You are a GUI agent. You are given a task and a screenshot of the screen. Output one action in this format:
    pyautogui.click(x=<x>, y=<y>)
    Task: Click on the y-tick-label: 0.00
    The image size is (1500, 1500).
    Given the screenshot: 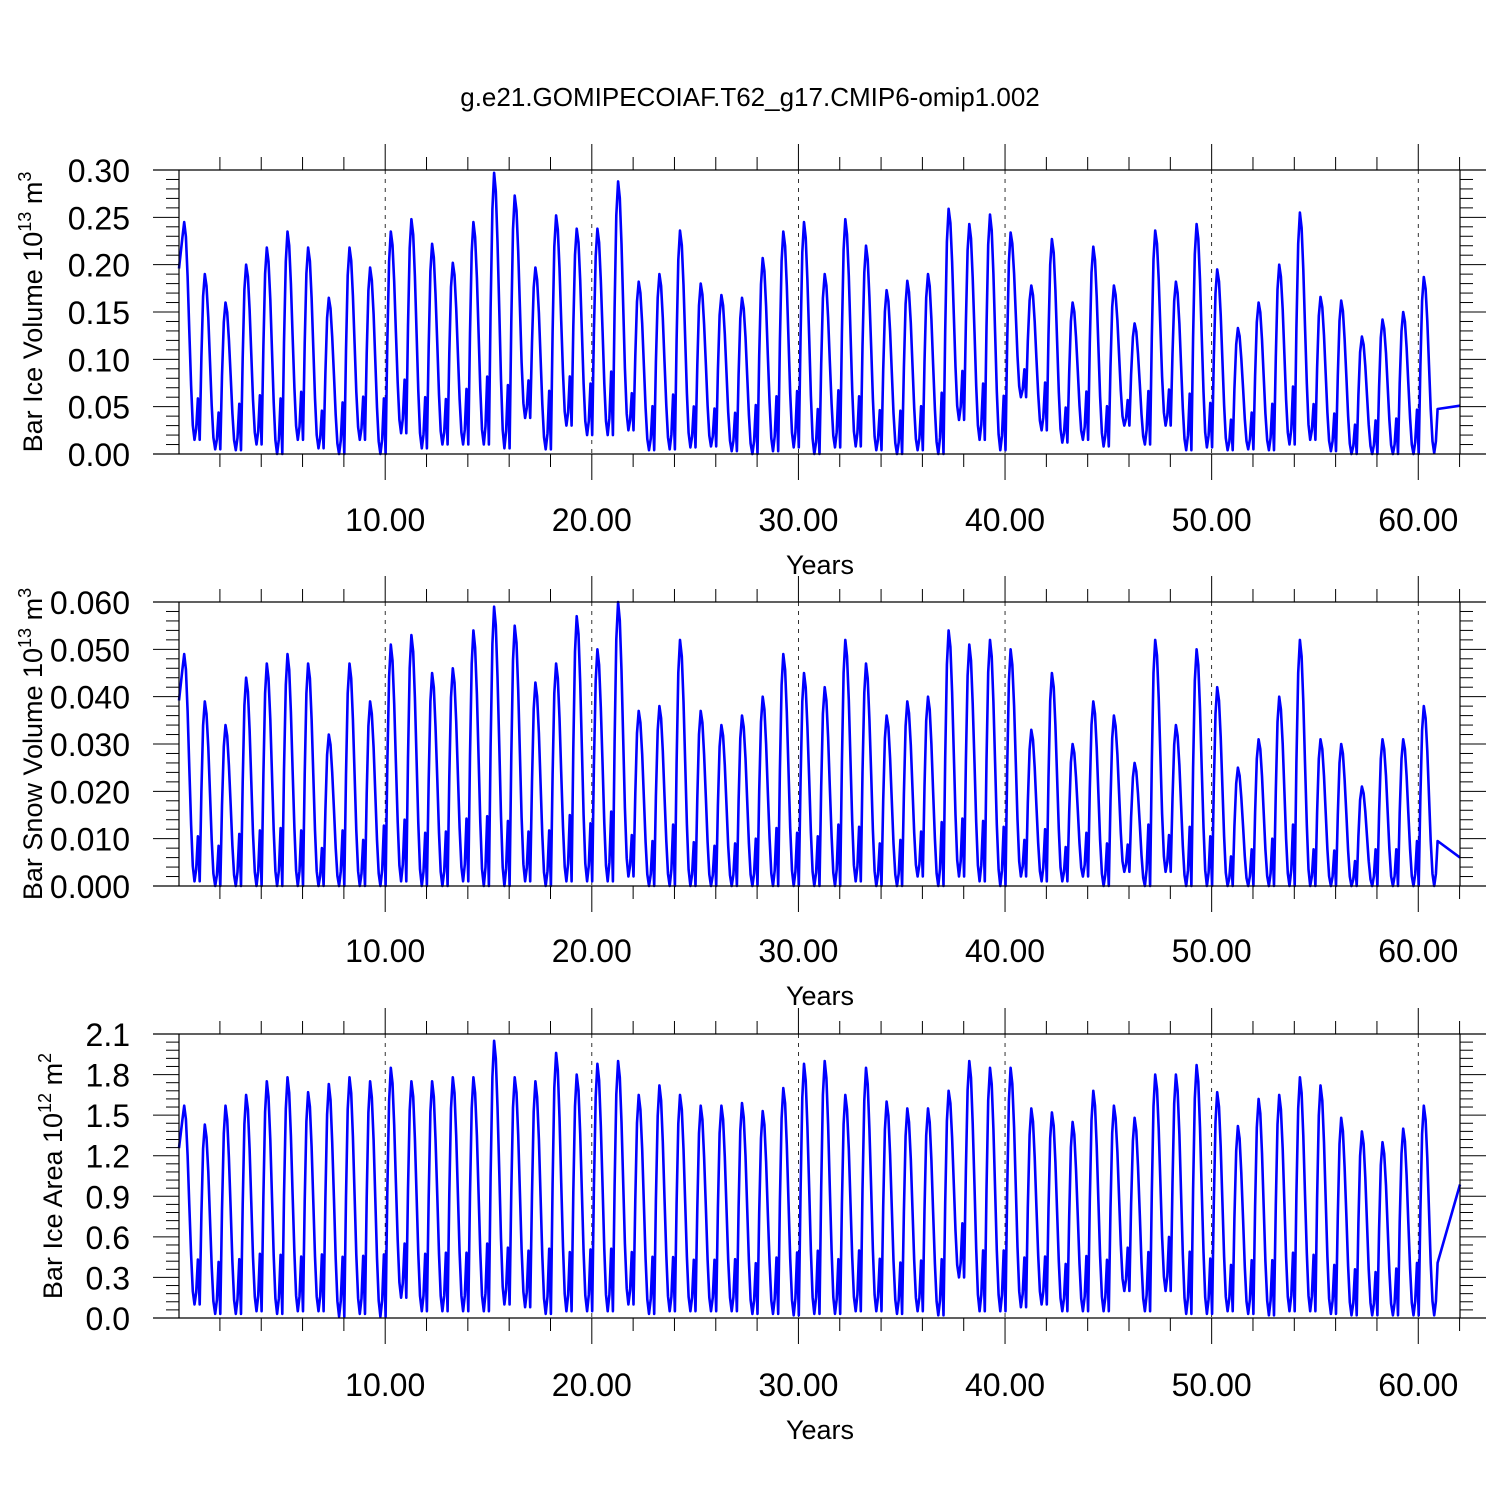 What is the action you would take?
    pyautogui.click(x=99, y=455)
    